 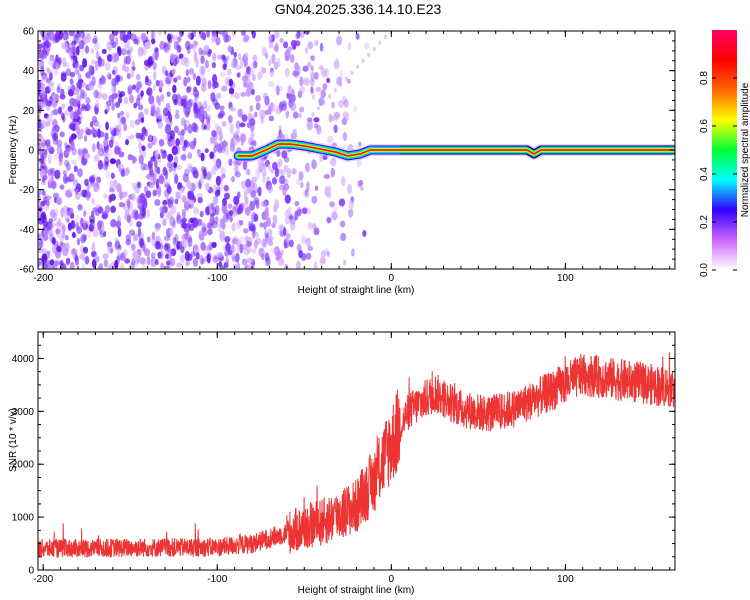 I want to click on spectrogram-y-tick-label: -60, so click(x=27, y=270).